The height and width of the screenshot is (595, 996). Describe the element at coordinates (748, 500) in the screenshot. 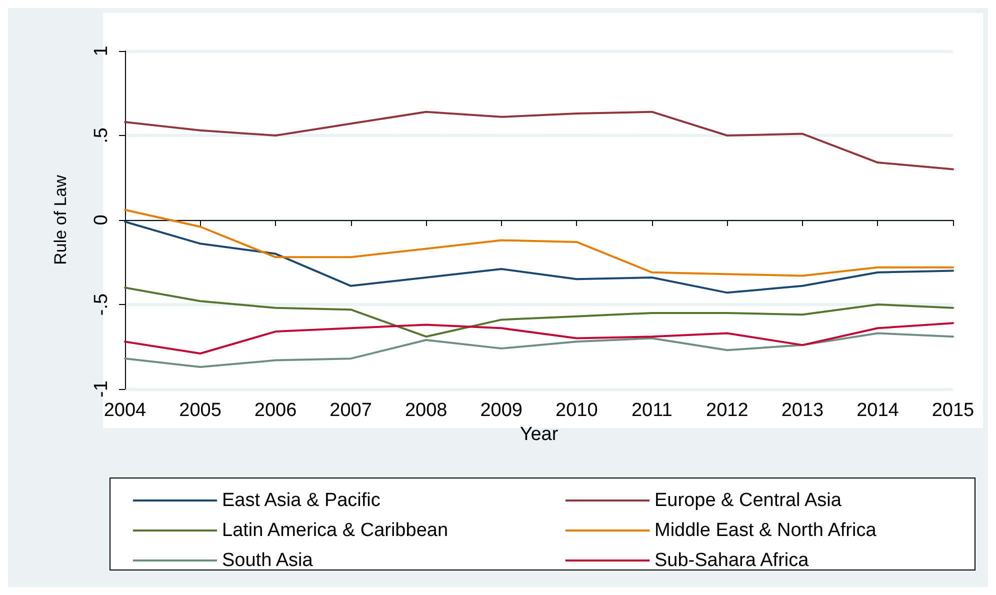

I see `legend-label: Europe & Central Asia` at that location.